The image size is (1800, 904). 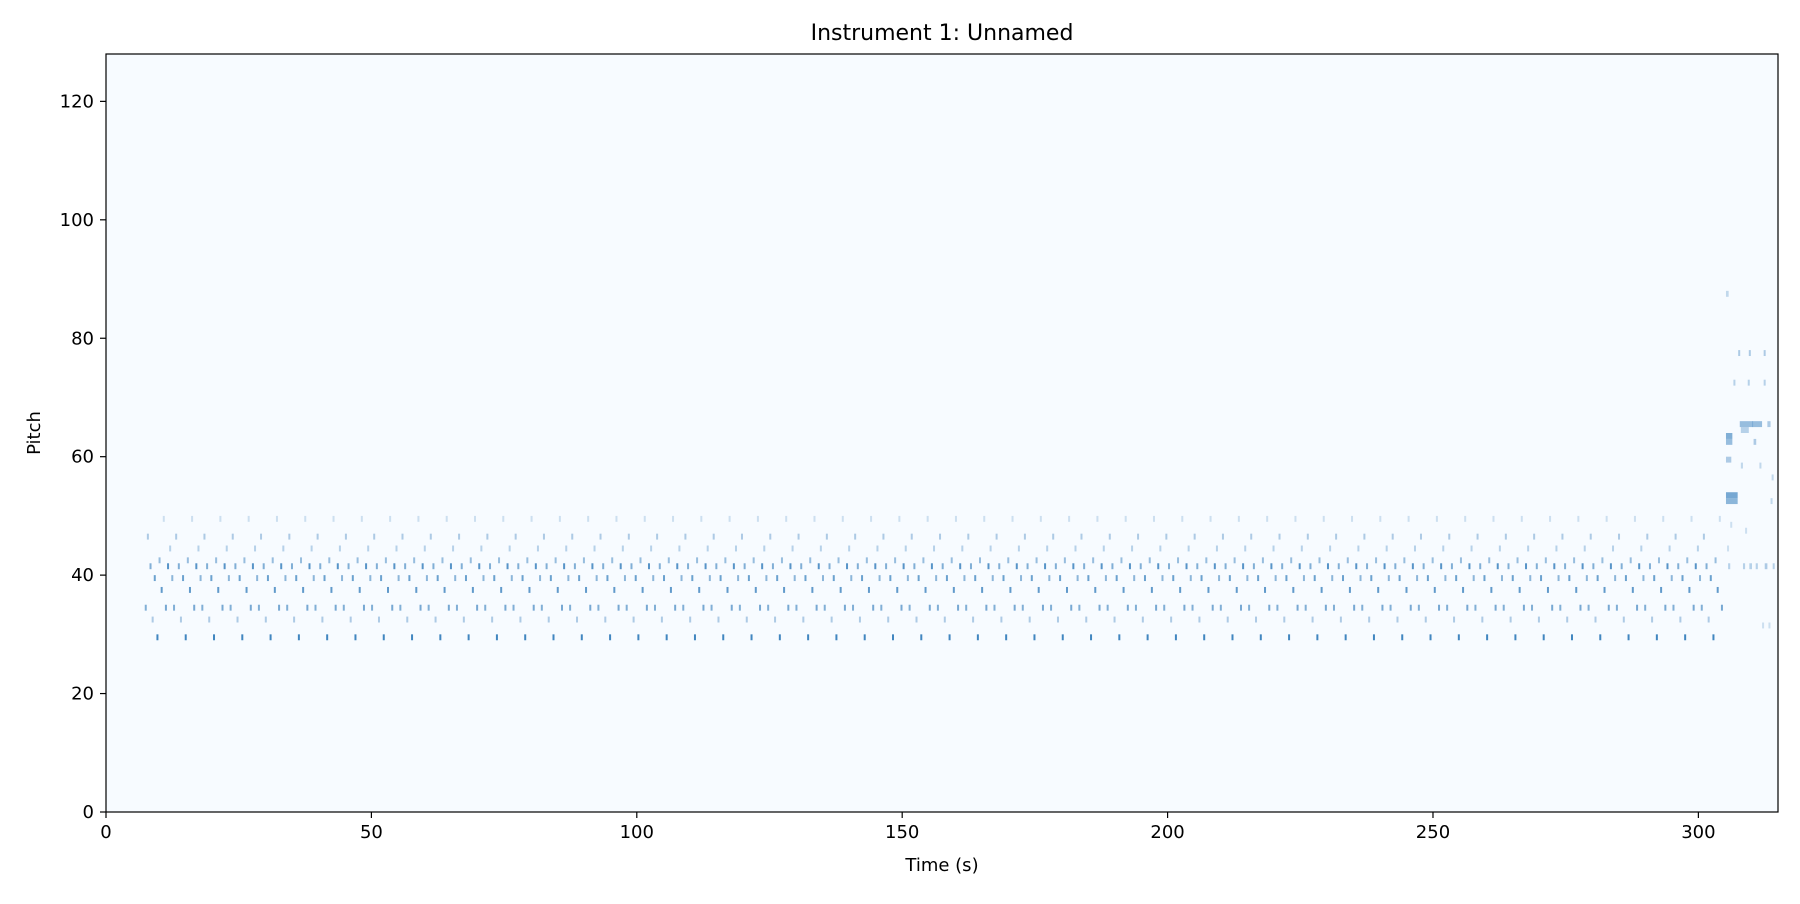 What do you see at coordinates (1167, 832) in the screenshot?
I see `x-tick-label: 200` at bounding box center [1167, 832].